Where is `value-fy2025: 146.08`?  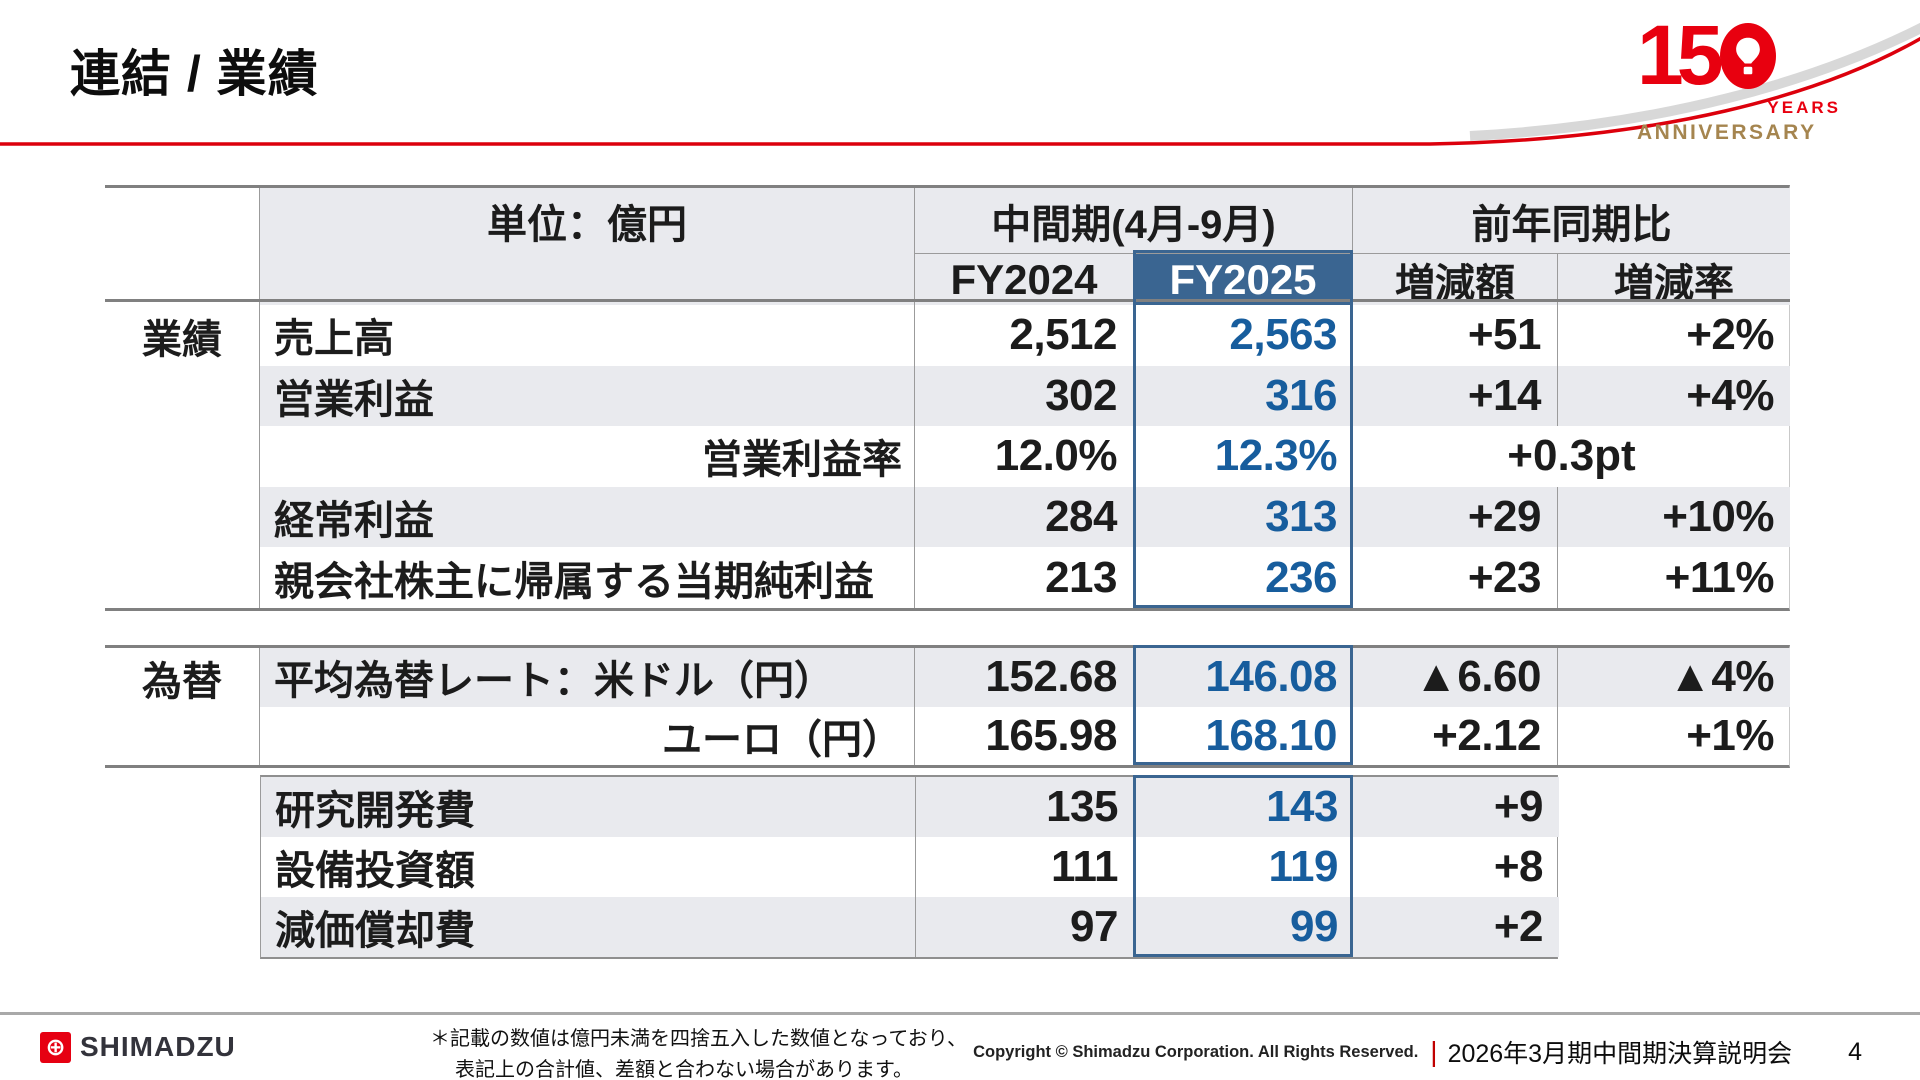
value-fy2025: 146.08 is located at coordinates (1243, 677).